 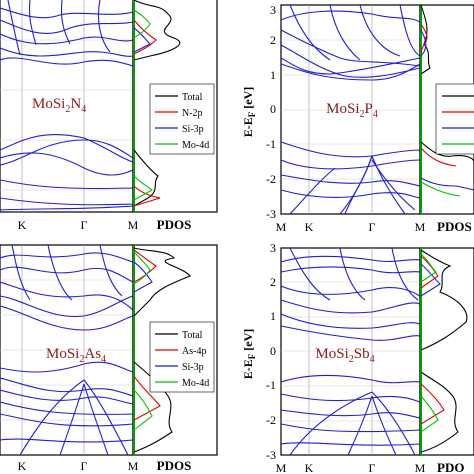 What do you see at coordinates (59, 105) in the screenshot?
I see `material-label: MoSi2N4` at bounding box center [59, 105].